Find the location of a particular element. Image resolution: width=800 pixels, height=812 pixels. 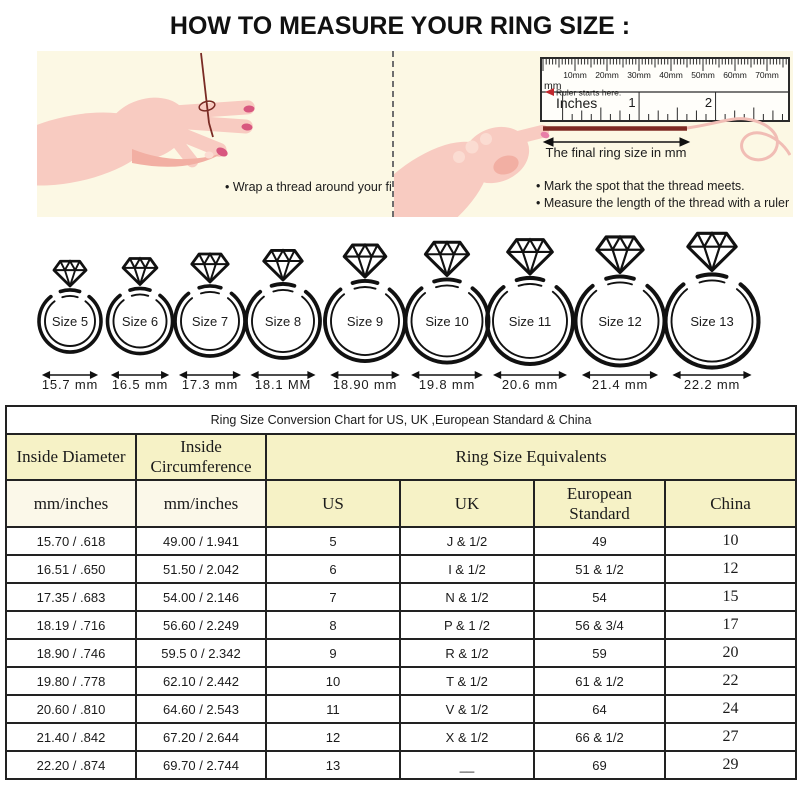

ring-diagram: Size 10 19.8 mm is located at coordinates (447, 316).